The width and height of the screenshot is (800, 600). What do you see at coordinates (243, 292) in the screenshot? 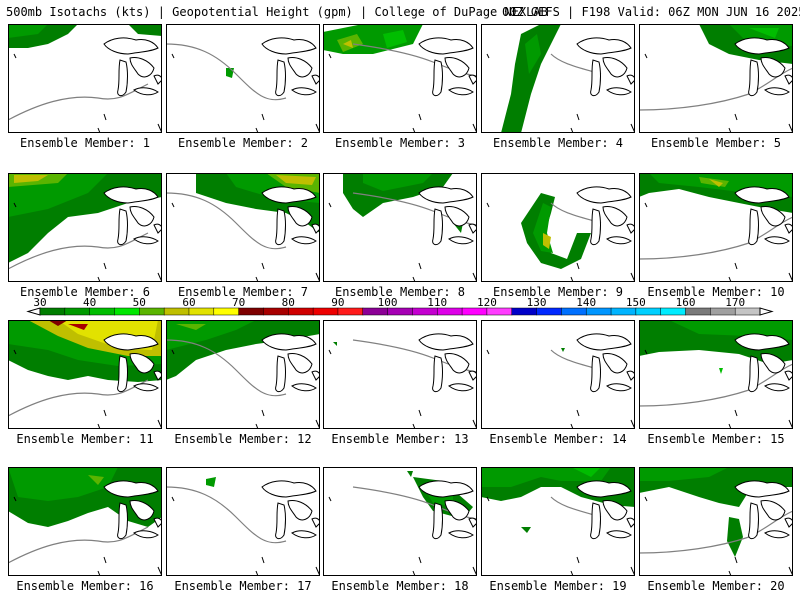
I see `ensemble-member-label: Ensemble Member: 7` at bounding box center [243, 292].